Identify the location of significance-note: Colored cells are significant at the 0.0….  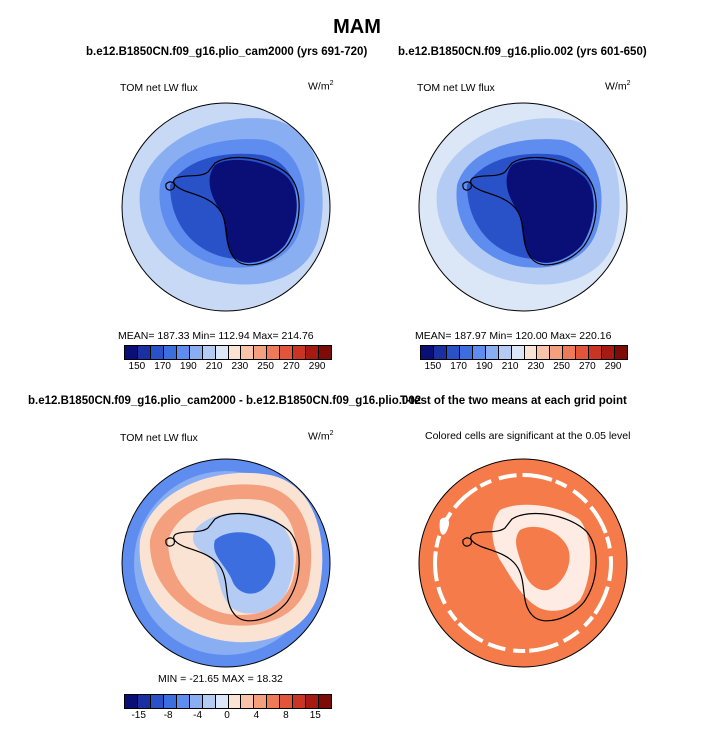
(528, 436).